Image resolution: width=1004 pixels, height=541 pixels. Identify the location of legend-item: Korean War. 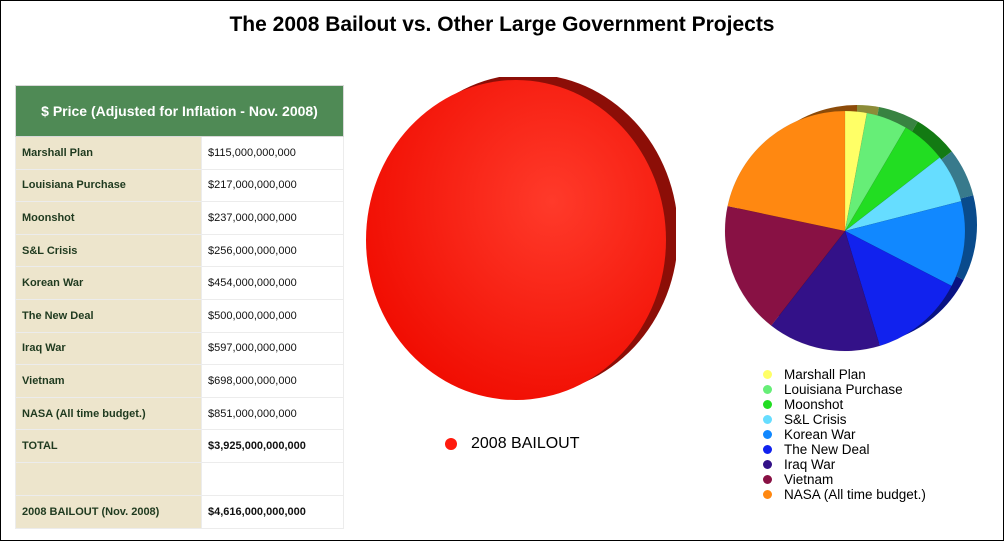
(844, 434).